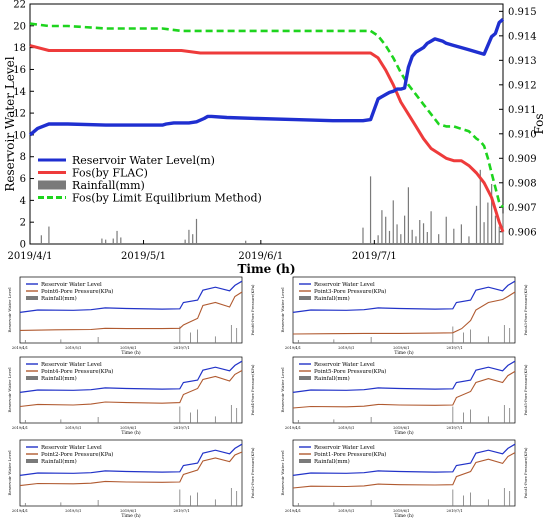  What do you see at coordinates (374, 256) in the screenshot?
I see `x-tick-label: 2019/7/1` at bounding box center [374, 256].